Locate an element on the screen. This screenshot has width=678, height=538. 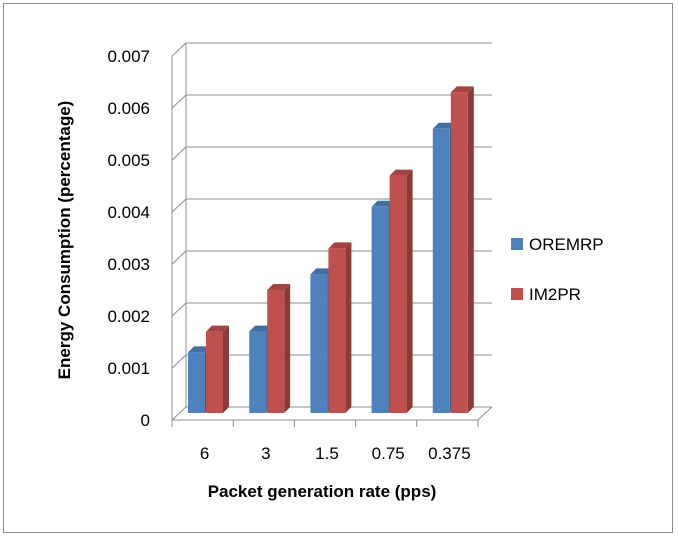
x-axis-title: Packet generation rate (pps) is located at coordinates (322, 491).